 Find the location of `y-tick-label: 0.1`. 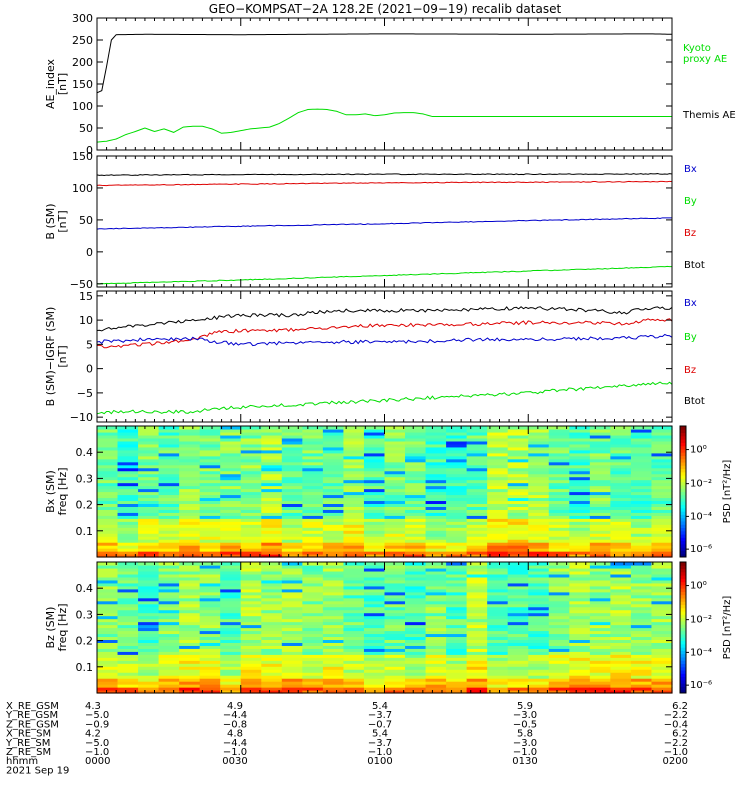

y-tick-label: 0.1 is located at coordinates (85, 667).